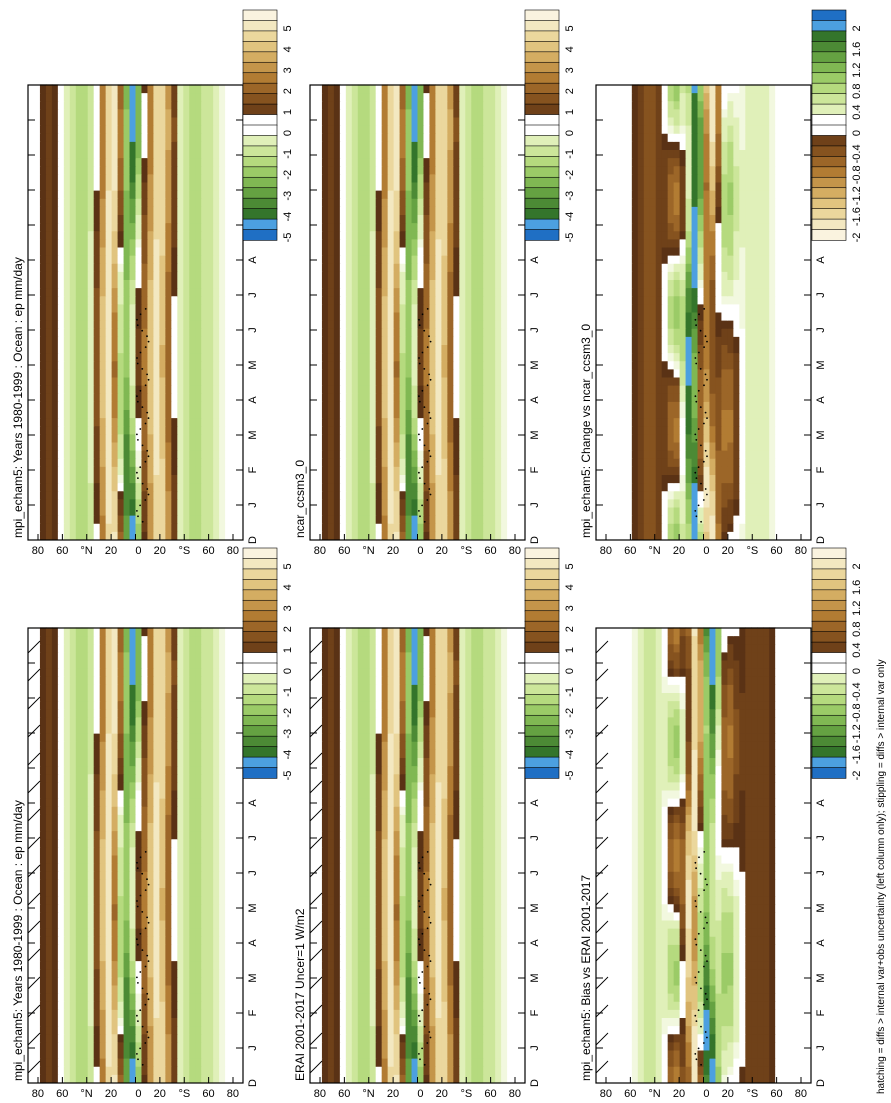 The width and height of the screenshot is (891, 1103). What do you see at coordinates (143, 415) in the screenshot?
I see `stippling` at bounding box center [143, 415].